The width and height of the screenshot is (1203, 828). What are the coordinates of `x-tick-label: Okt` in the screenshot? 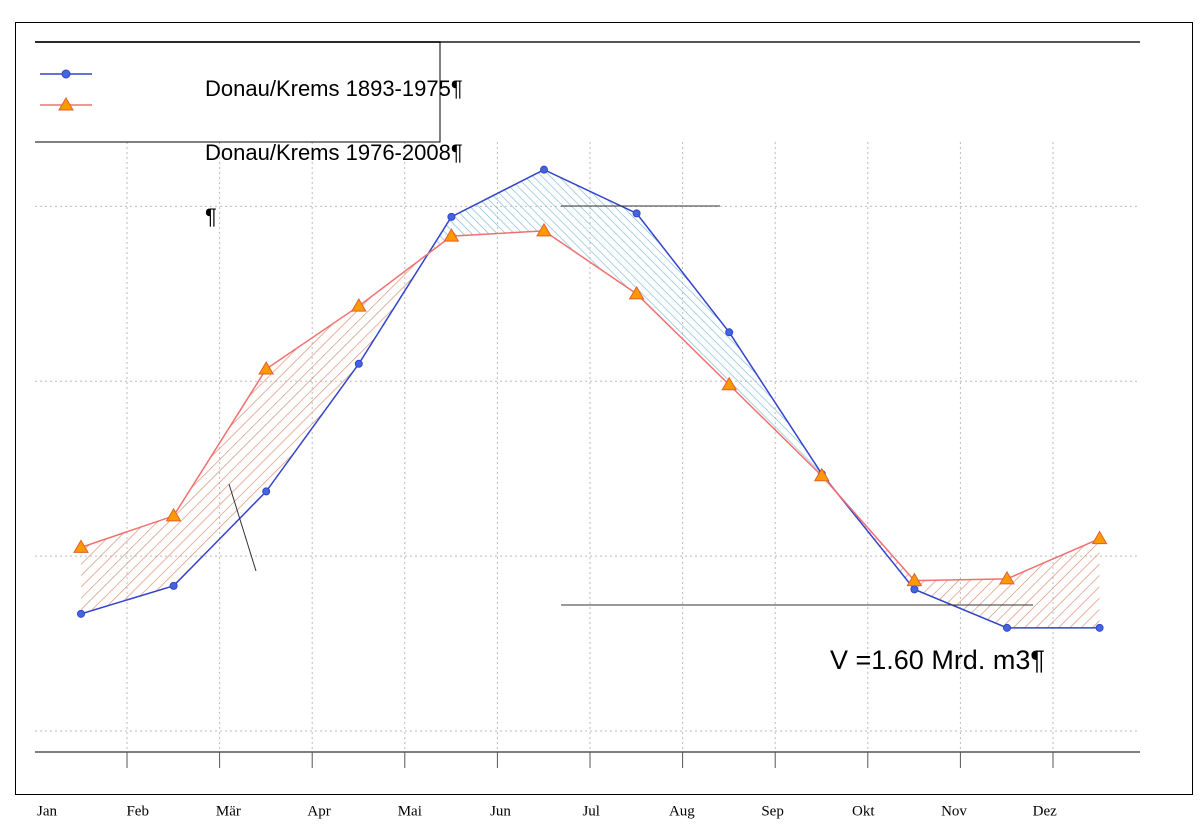 It's located at (863, 811).